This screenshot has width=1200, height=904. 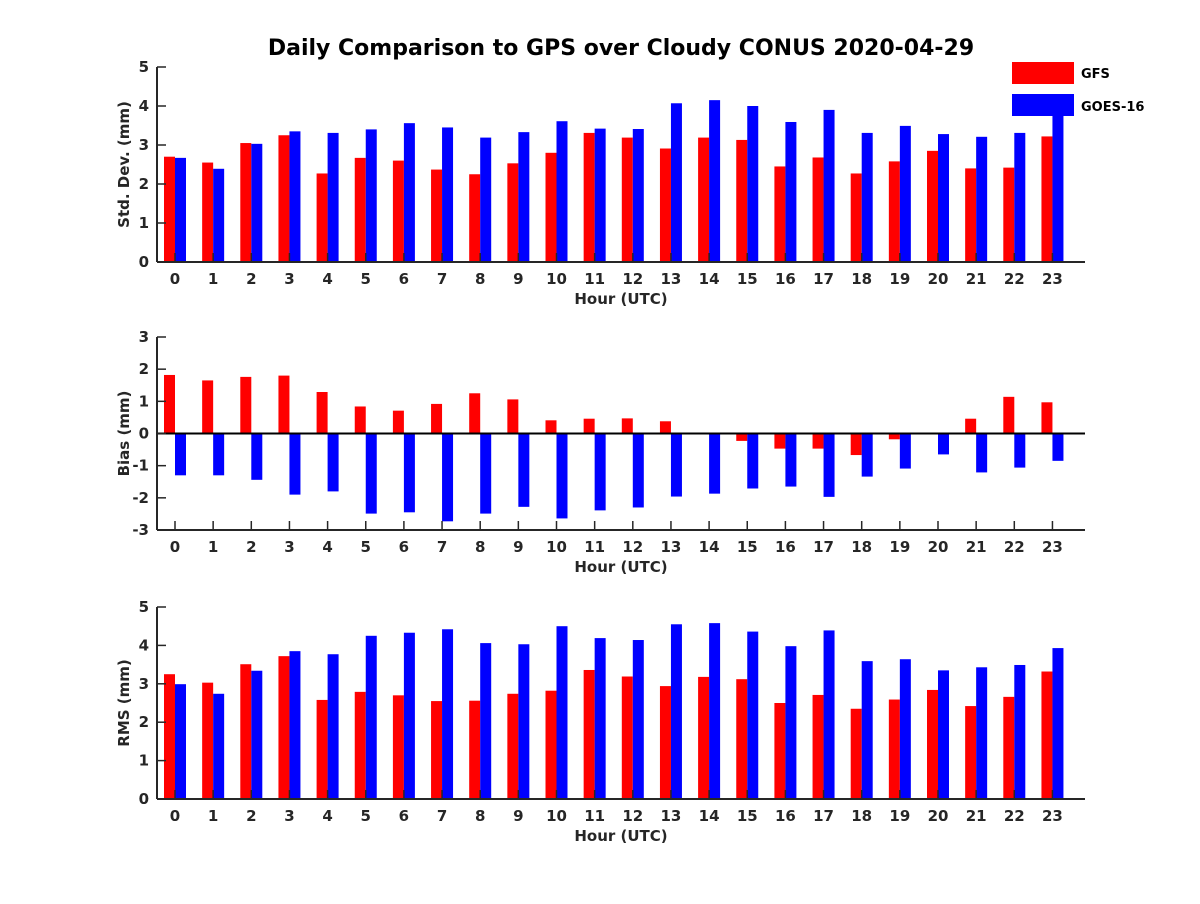 What do you see at coordinates (251, 279) in the screenshot?
I see `x-tick-label: 2` at bounding box center [251, 279].